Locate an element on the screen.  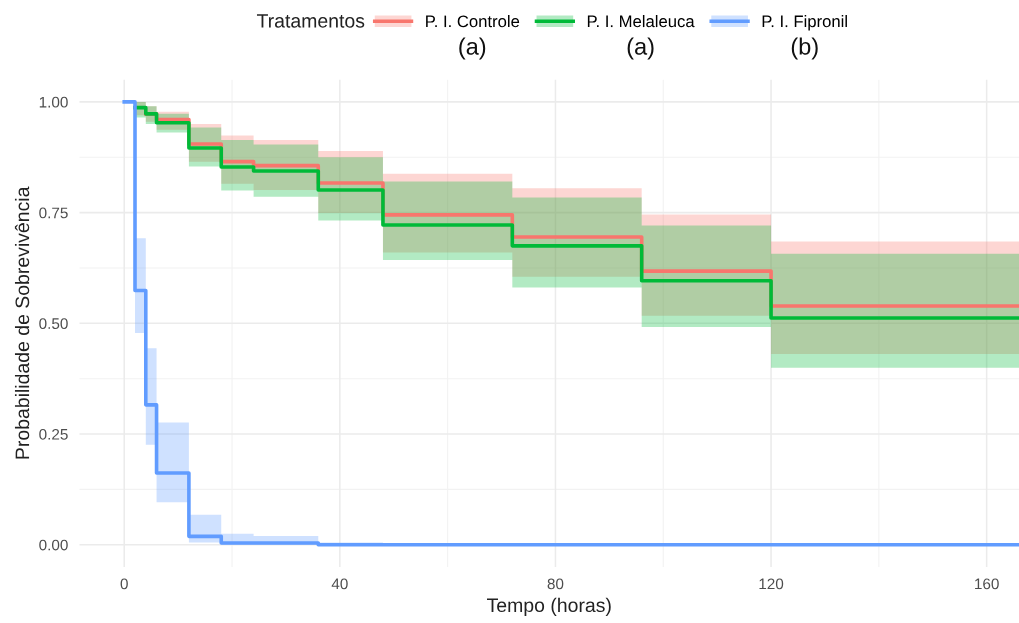
y-tick-label: 0.25 is located at coordinates (53, 434).